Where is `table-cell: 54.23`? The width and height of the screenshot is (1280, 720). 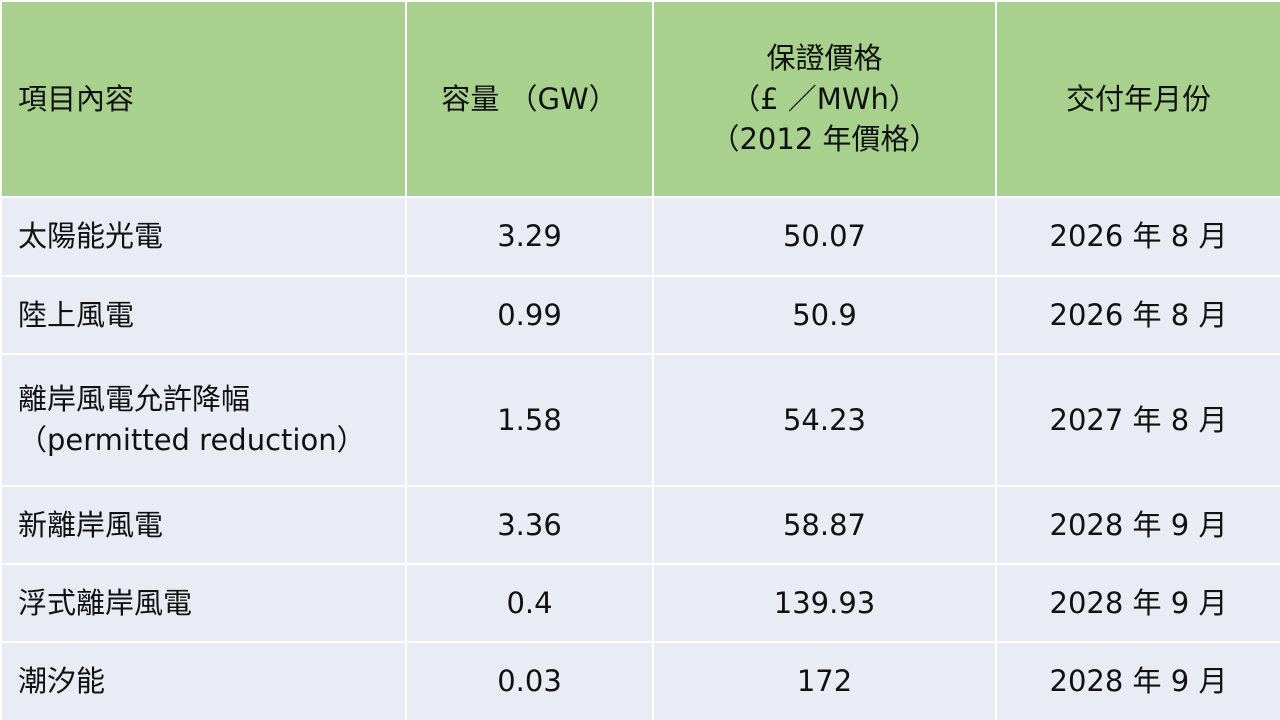
table-cell: 54.23 is located at coordinates (824, 420).